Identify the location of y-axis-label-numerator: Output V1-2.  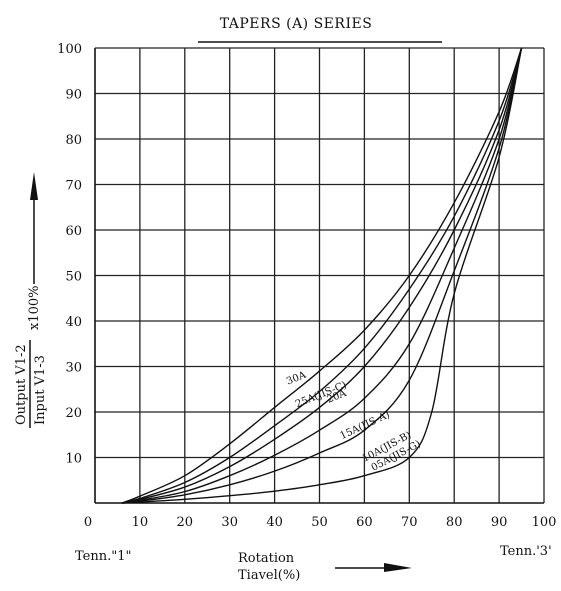
(21, 384).